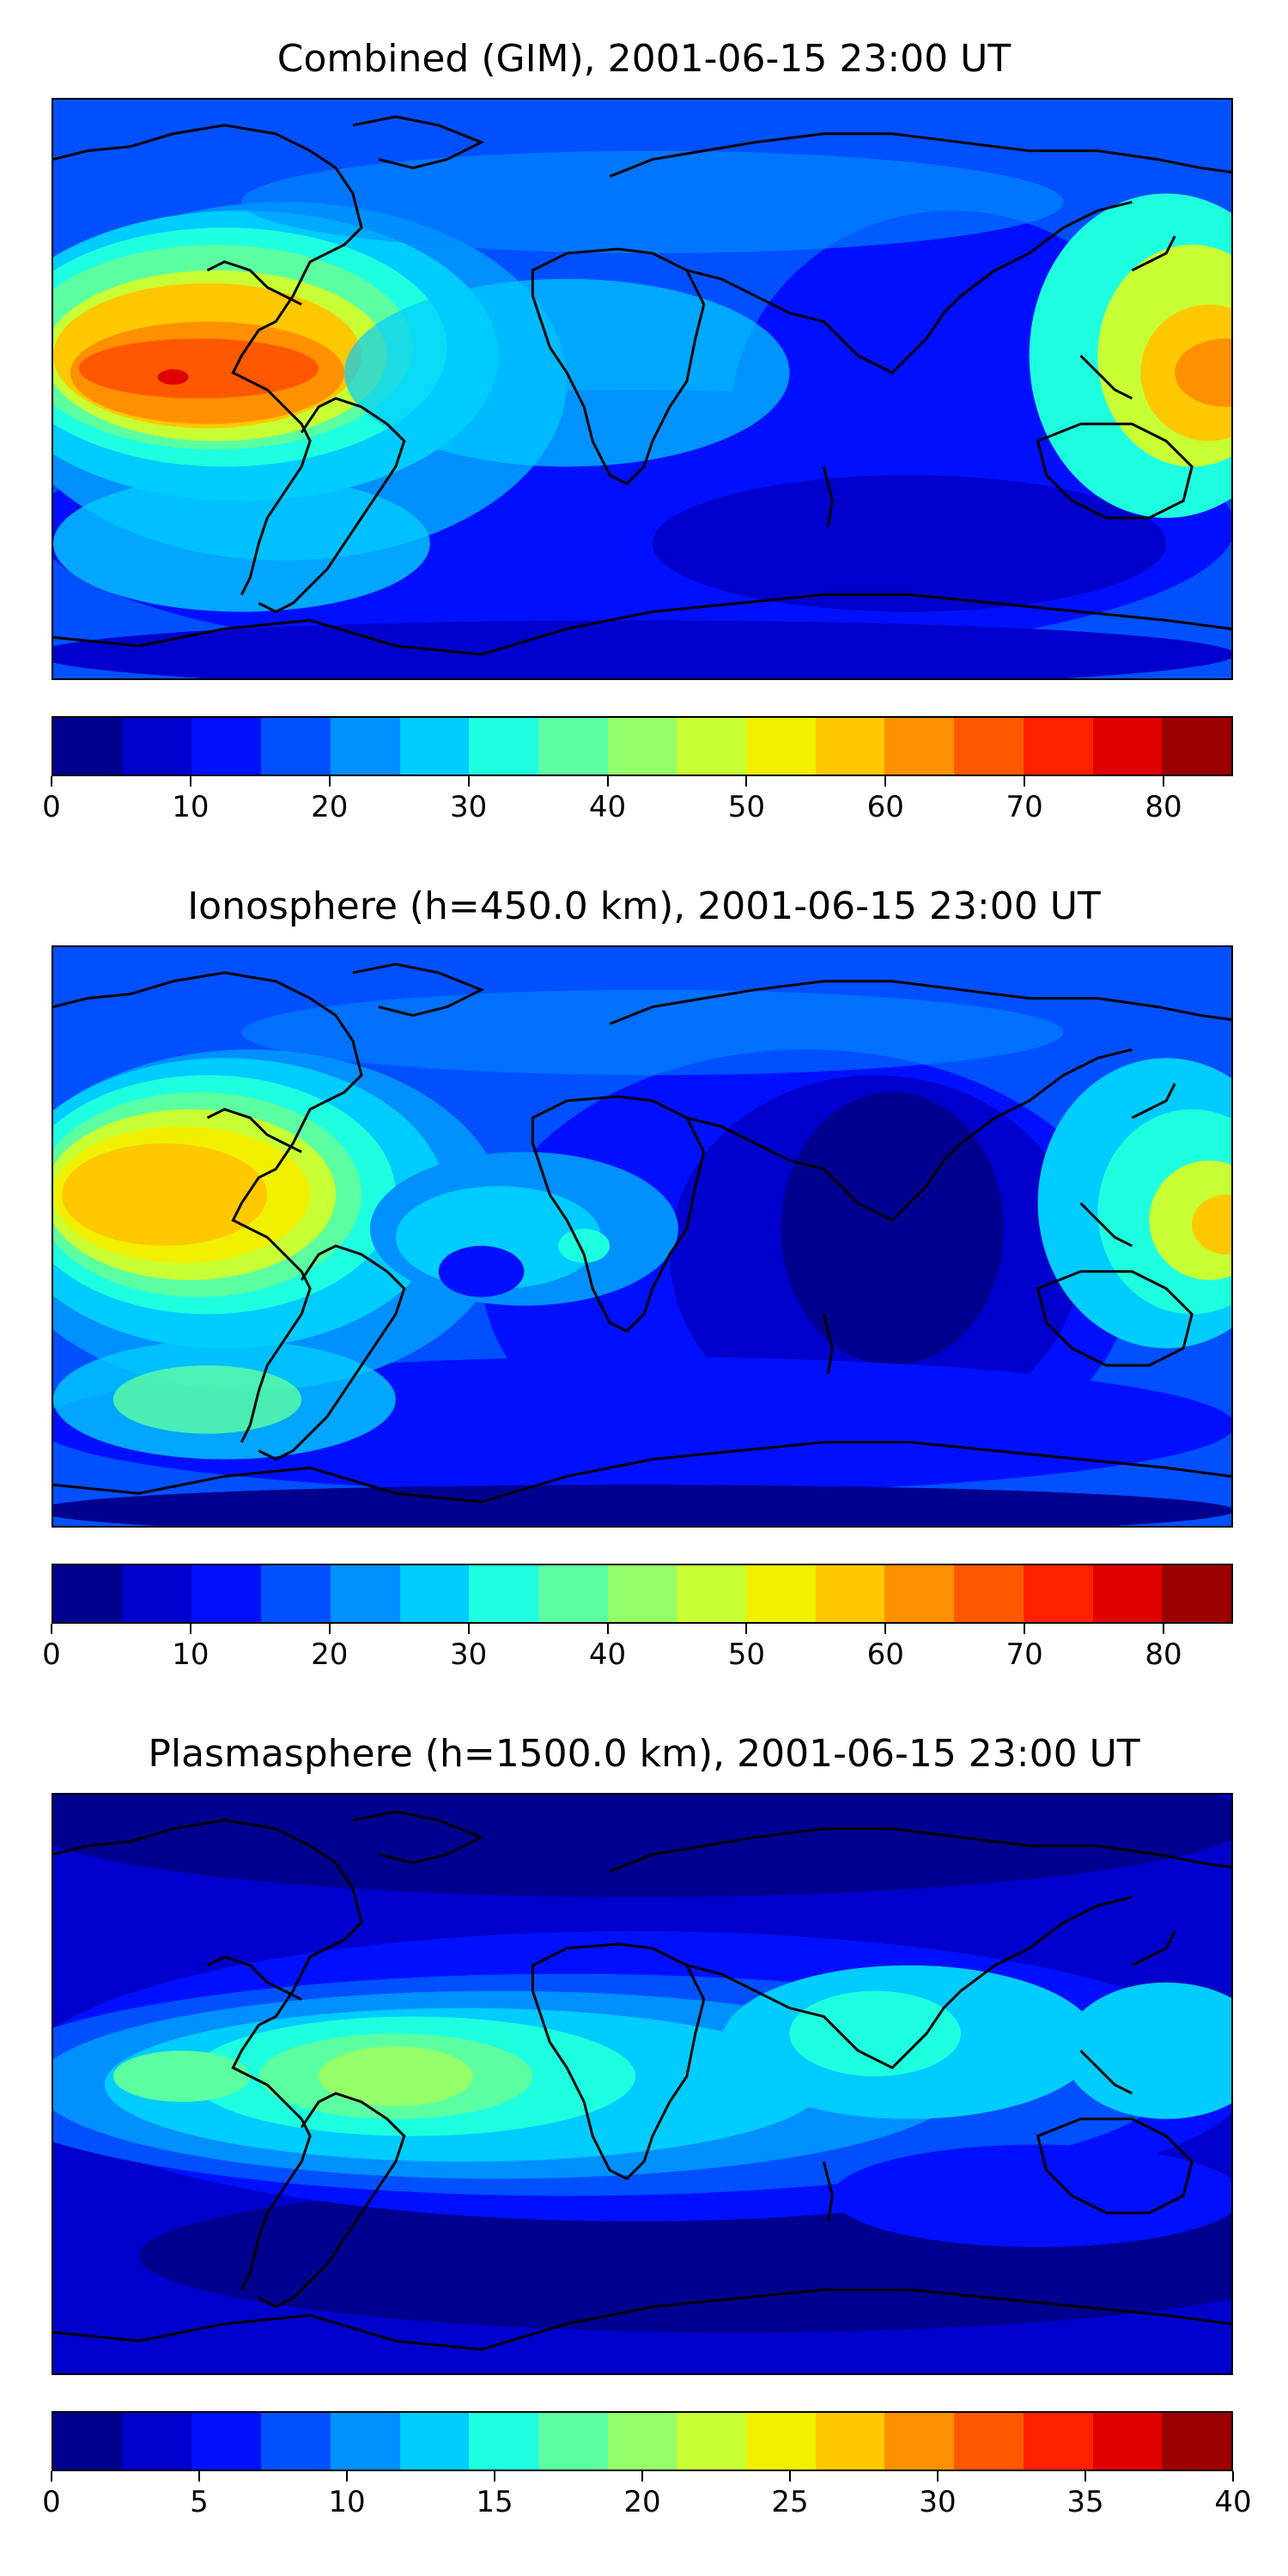 This screenshot has width=1288, height=2576. I want to click on colorbar-ionosphere, so click(642, 1594).